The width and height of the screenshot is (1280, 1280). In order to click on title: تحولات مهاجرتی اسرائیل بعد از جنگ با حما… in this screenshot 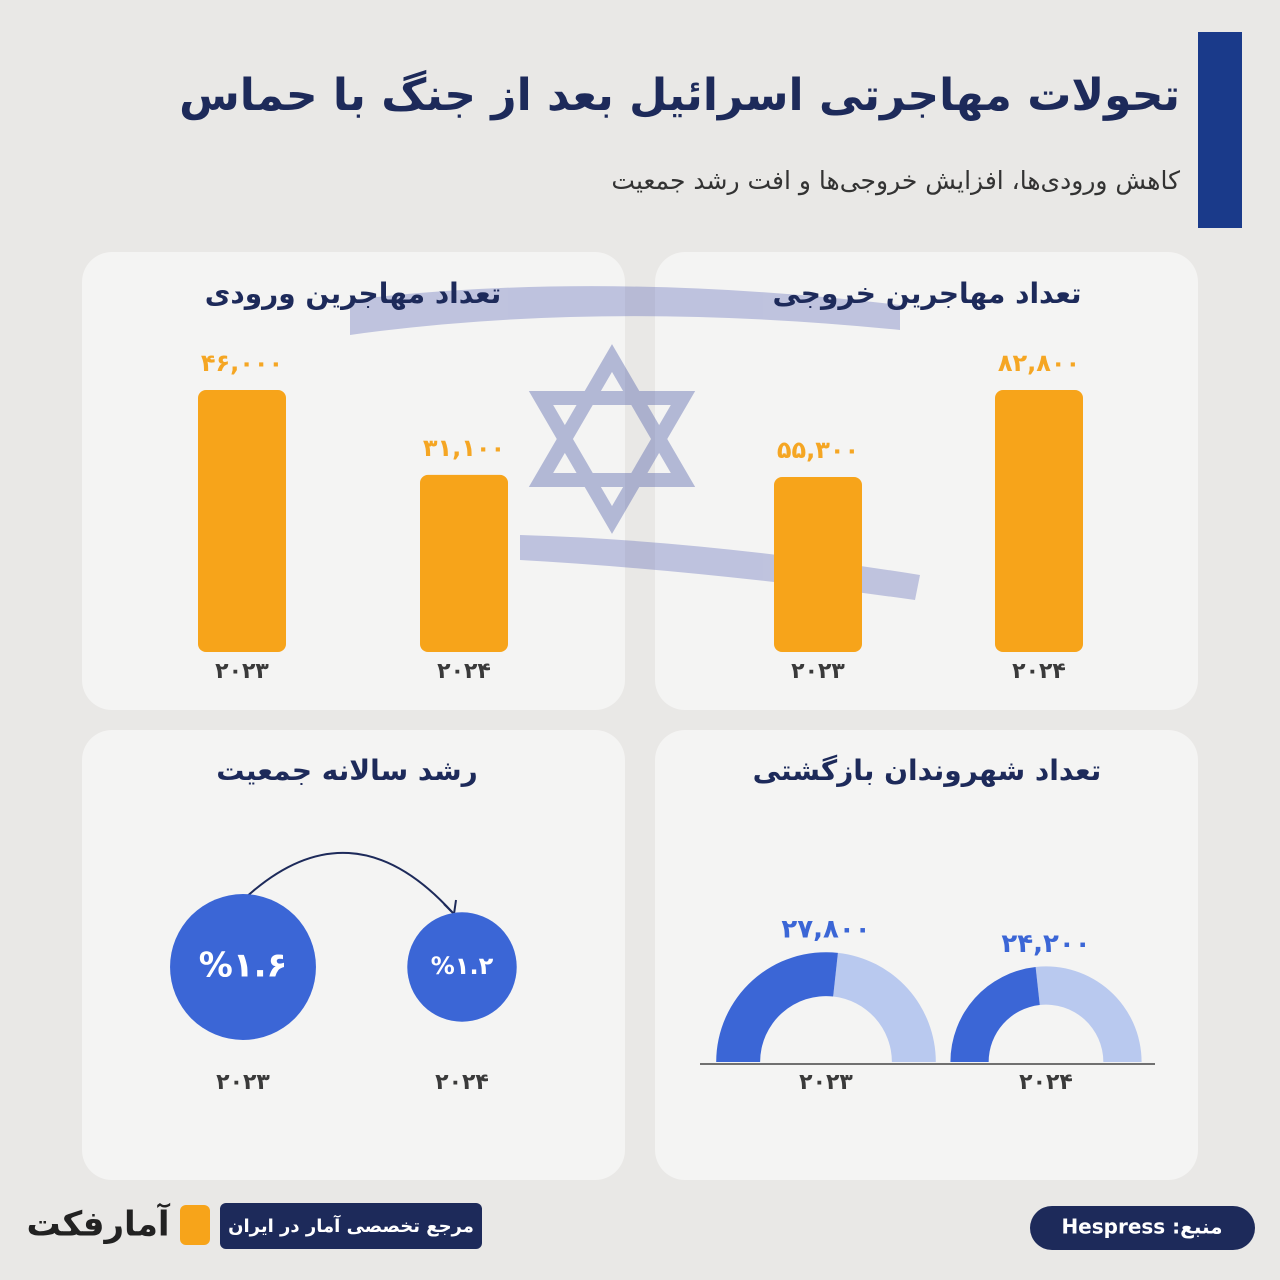, I will do `click(679, 95)`.